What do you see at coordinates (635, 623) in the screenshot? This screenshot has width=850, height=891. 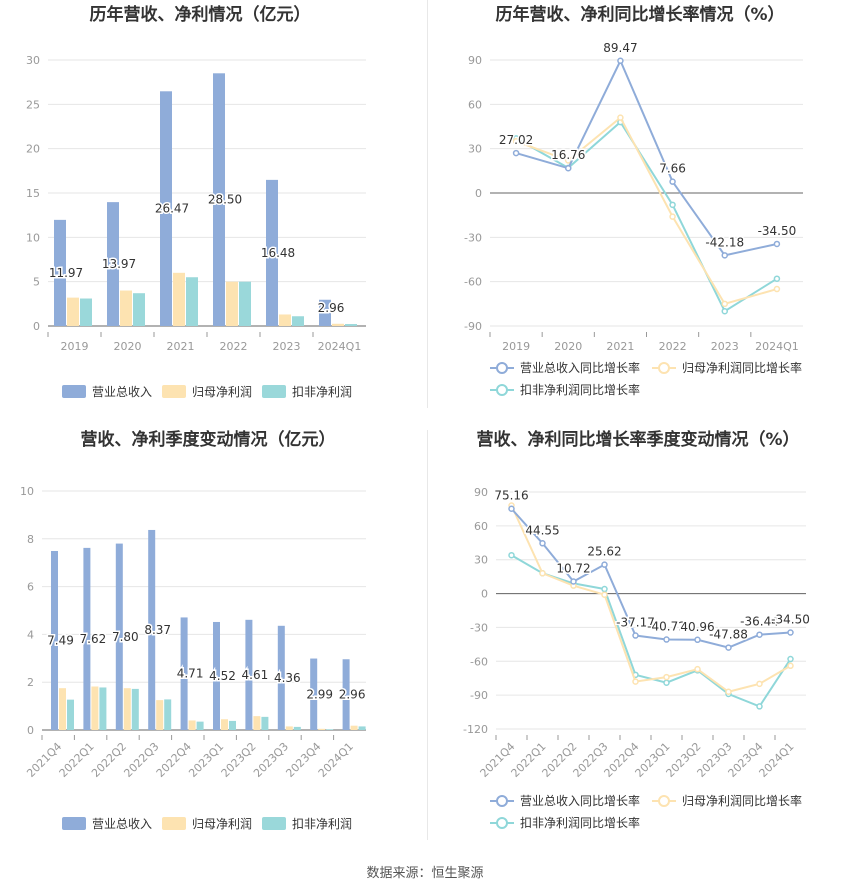 I see `data-label: -37.17` at bounding box center [635, 623].